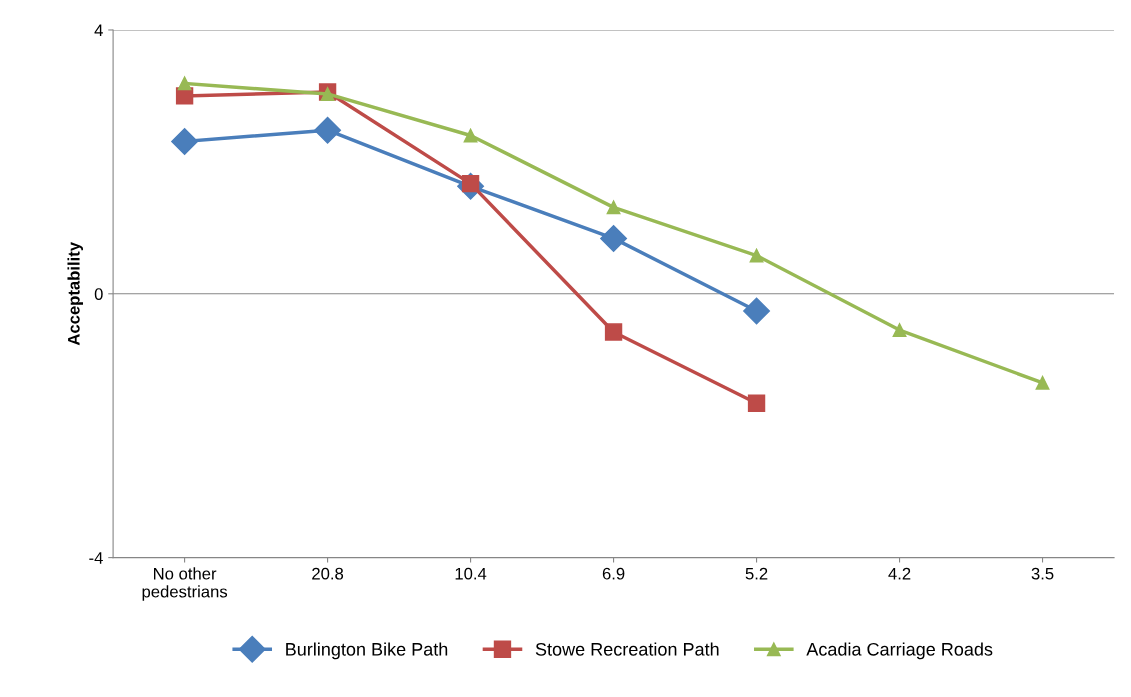 The width and height of the screenshot is (1131, 697). Describe the element at coordinates (899, 651) in the screenshot. I see `legend-label: Acadia Carriage Roads` at that location.